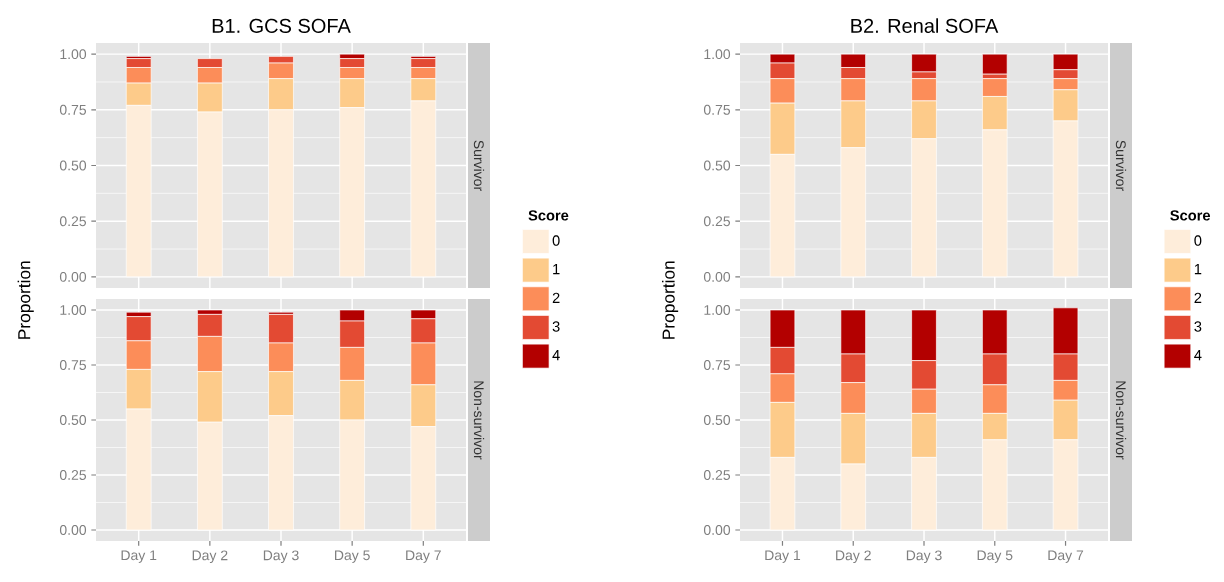  What do you see at coordinates (925, 25) in the screenshot?
I see `chart-title: B2. Renal SOFA` at bounding box center [925, 25].